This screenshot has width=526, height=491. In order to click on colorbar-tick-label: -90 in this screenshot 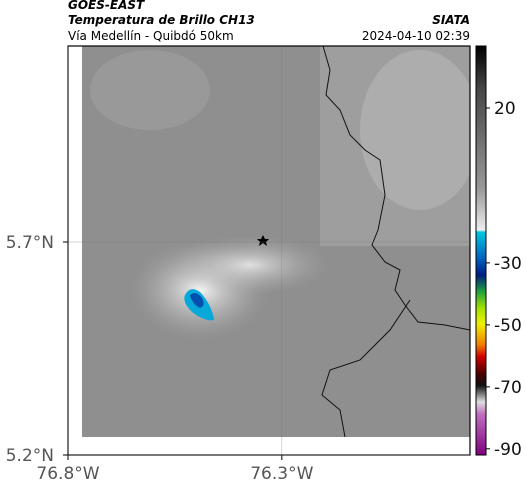, I will do `click(508, 450)`.